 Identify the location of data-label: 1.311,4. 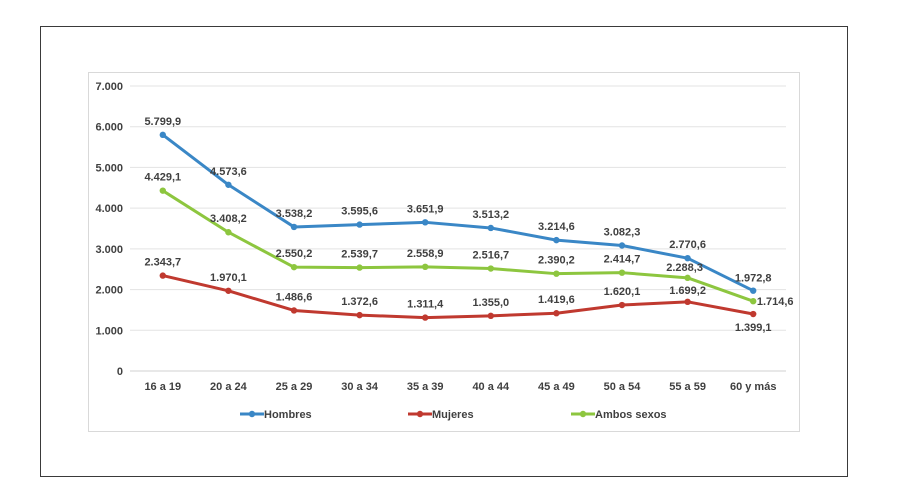
(425, 305).